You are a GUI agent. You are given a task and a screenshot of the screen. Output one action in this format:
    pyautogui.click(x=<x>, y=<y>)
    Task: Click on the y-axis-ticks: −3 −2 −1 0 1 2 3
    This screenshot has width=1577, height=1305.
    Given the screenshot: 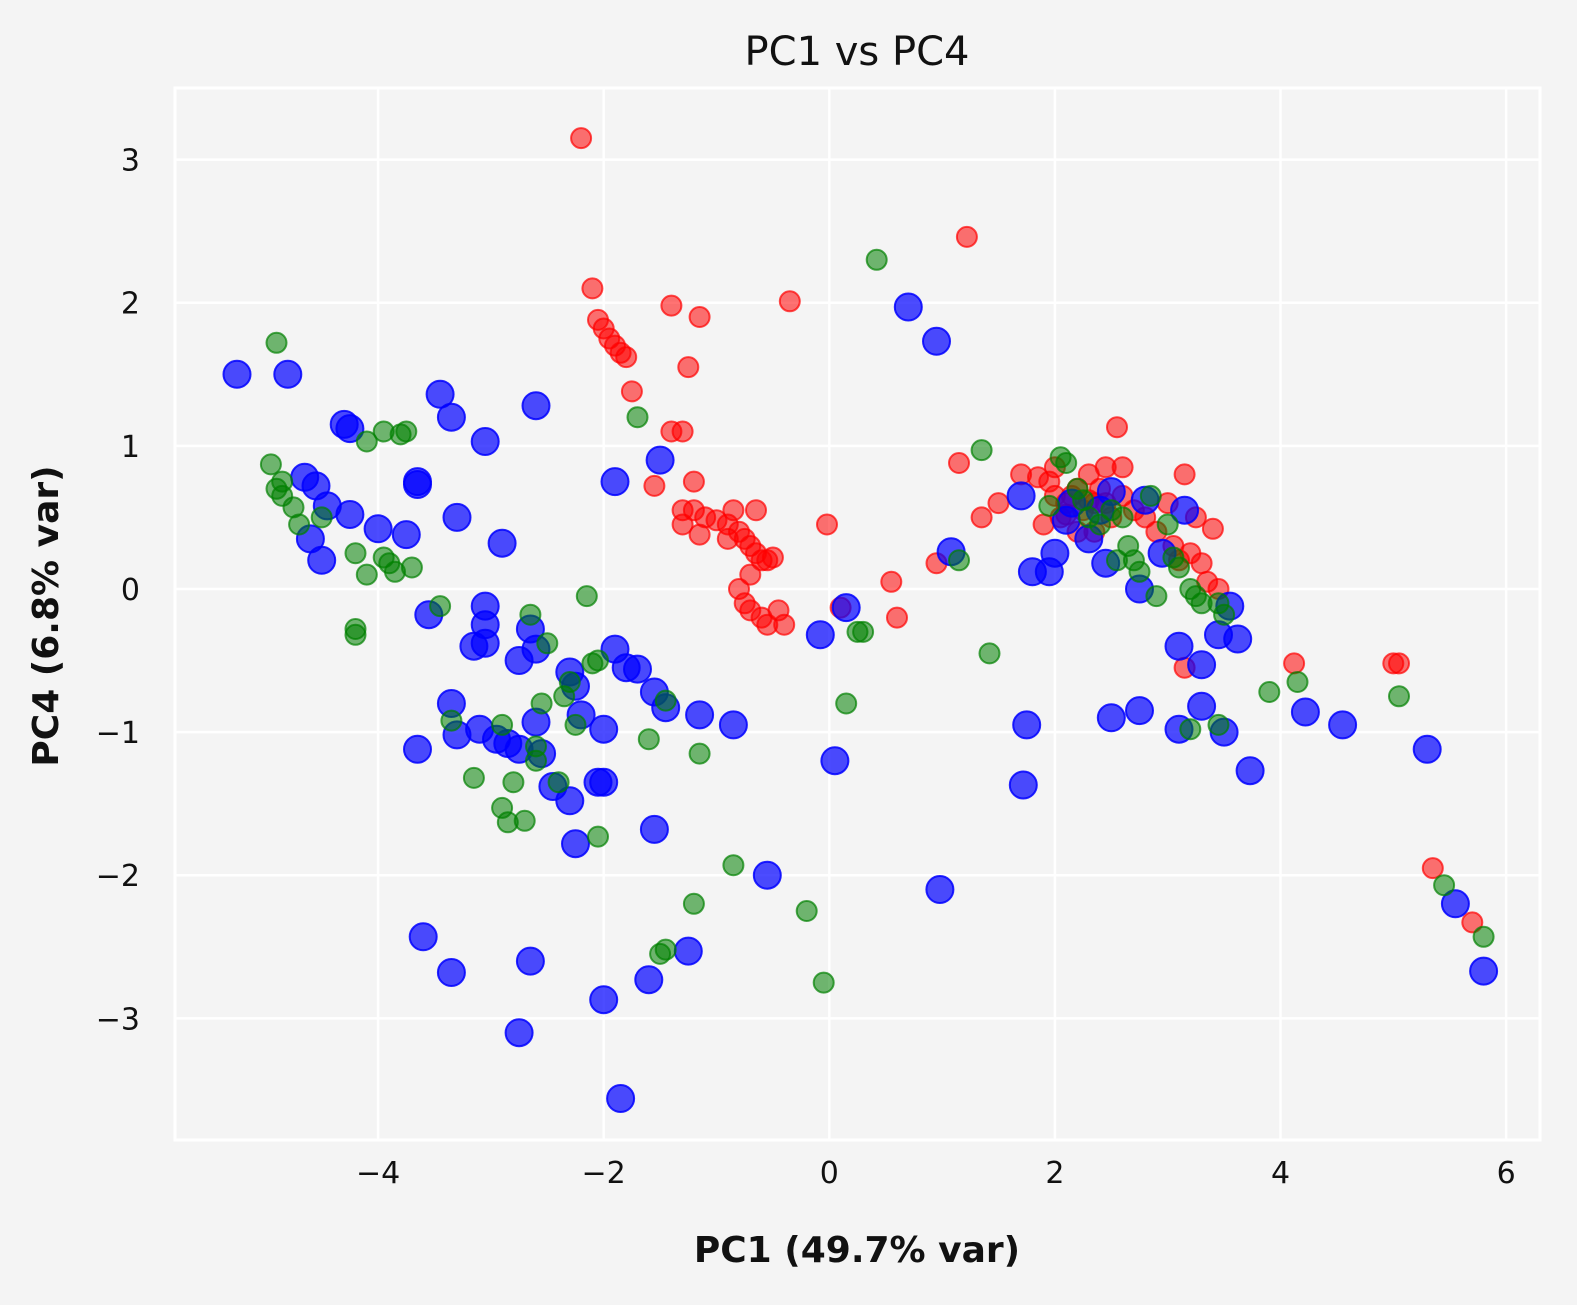 What is the action you would take?
    pyautogui.click(x=118, y=591)
    